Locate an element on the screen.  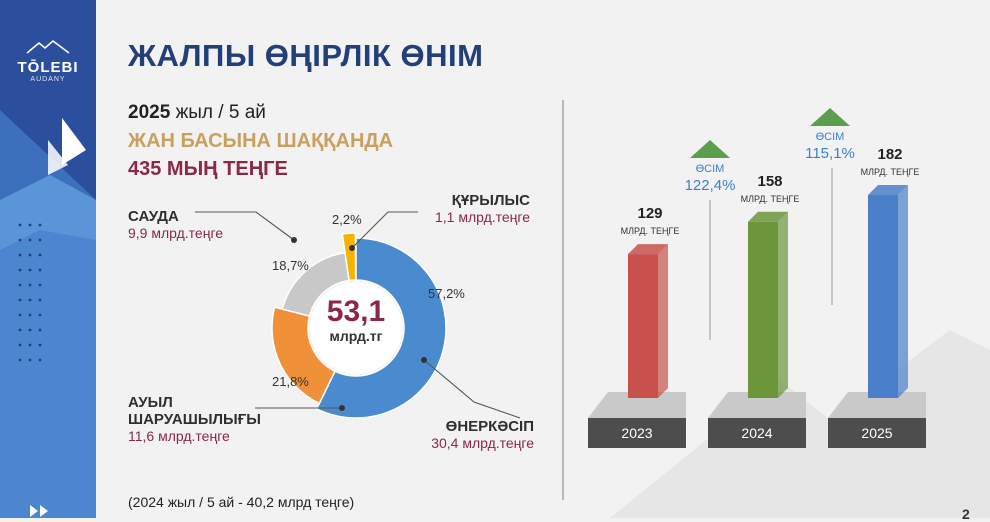
growth-indicator-2: ӨСІМ 115,1% is located at coordinates (830, 206).